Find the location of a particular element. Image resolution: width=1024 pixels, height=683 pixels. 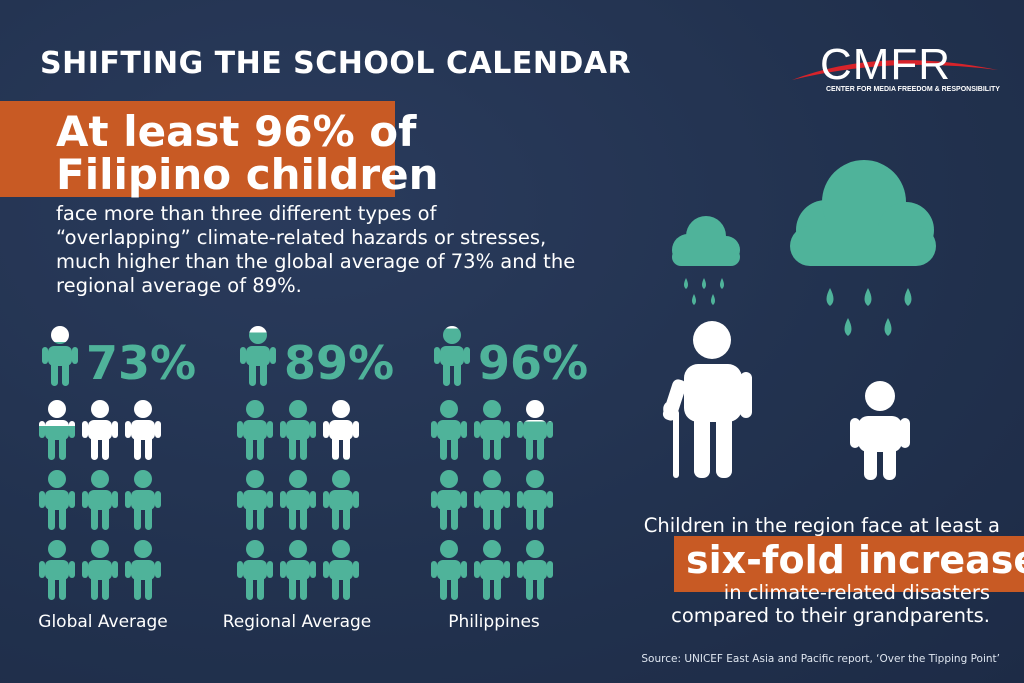

group-regional is located at coordinates (258, 356).